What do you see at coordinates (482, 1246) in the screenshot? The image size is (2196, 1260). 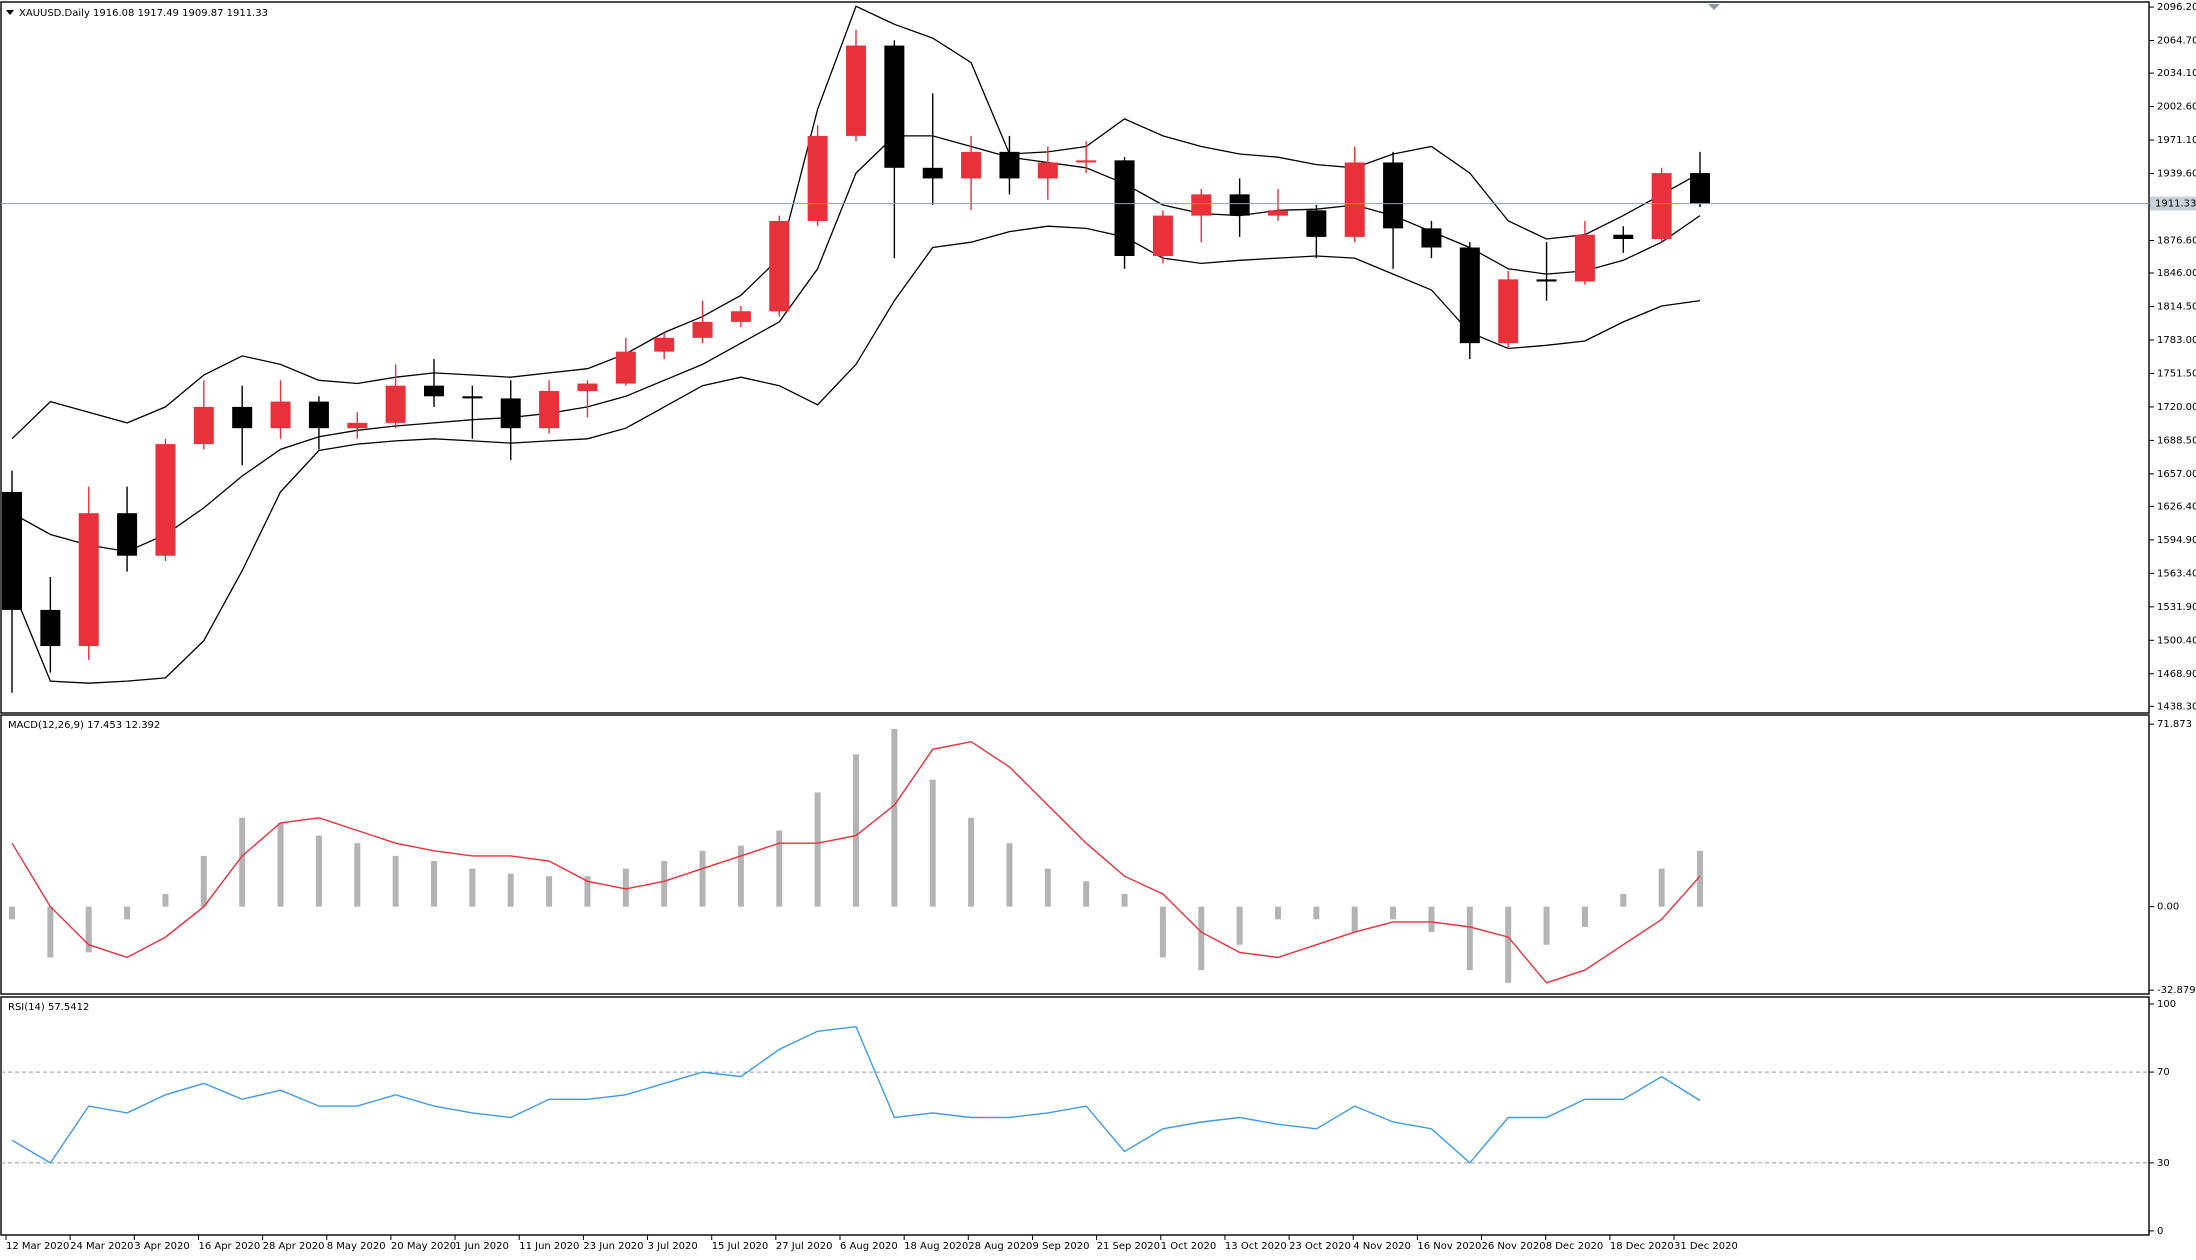 I see `x-tick-label: 1 Jun 2020` at bounding box center [482, 1246].